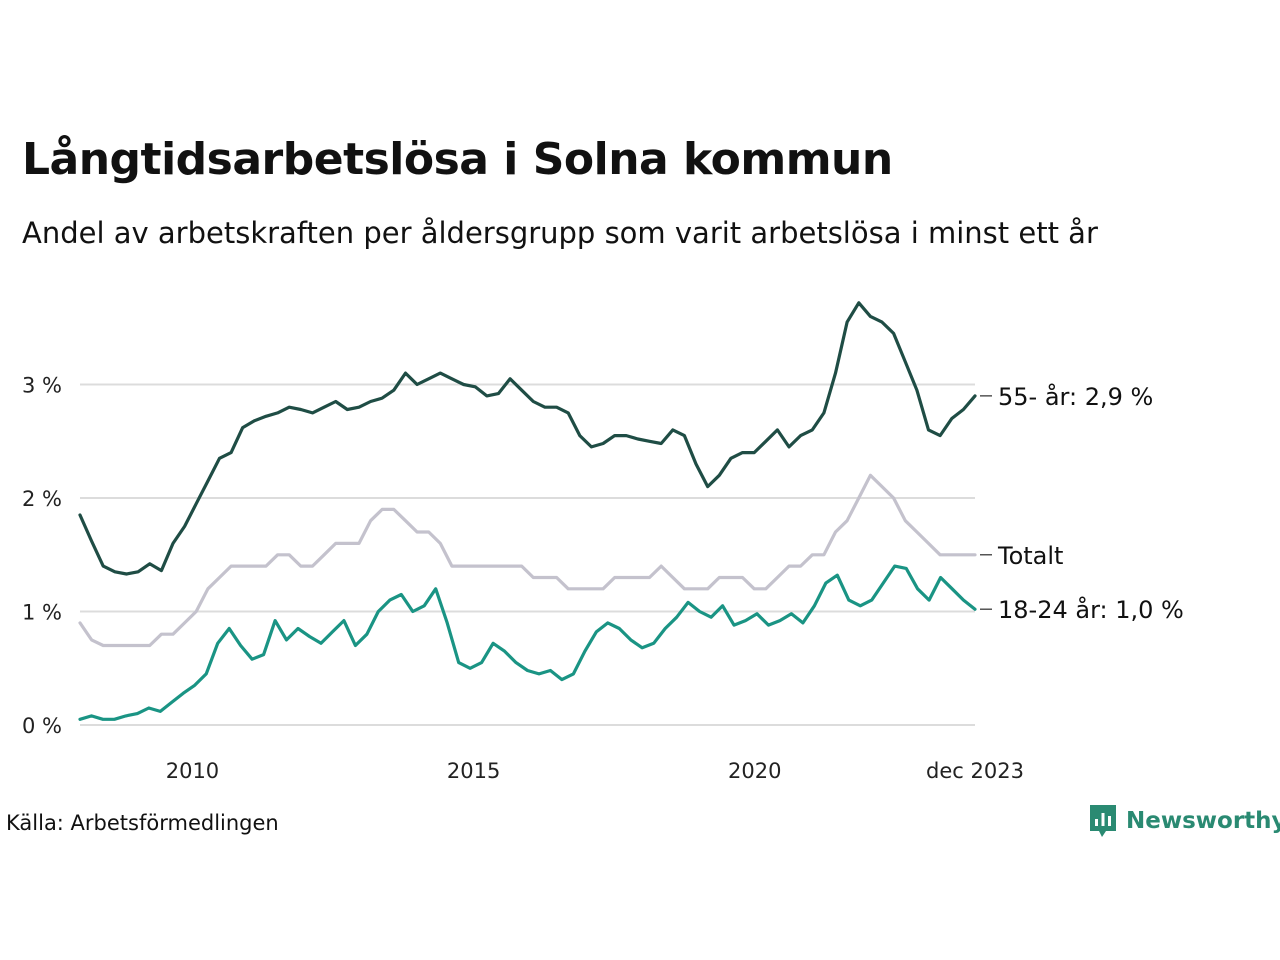 This screenshot has width=1280, height=960. What do you see at coordinates (1203, 821) in the screenshot?
I see `brand-name: Newsworthy` at bounding box center [1203, 821].